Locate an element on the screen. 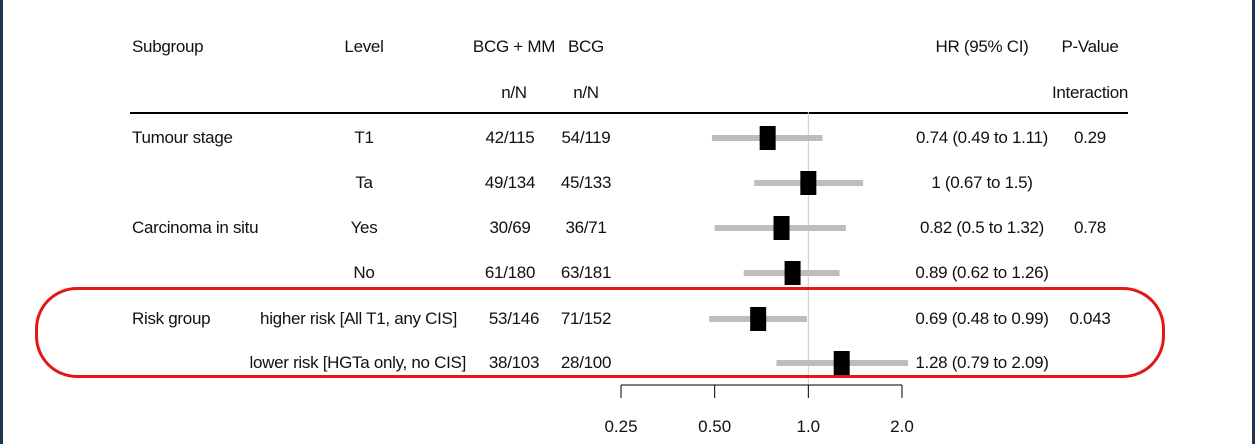 This screenshot has width=1255, height=444. row-bcg: 63/181 is located at coordinates (586, 272).